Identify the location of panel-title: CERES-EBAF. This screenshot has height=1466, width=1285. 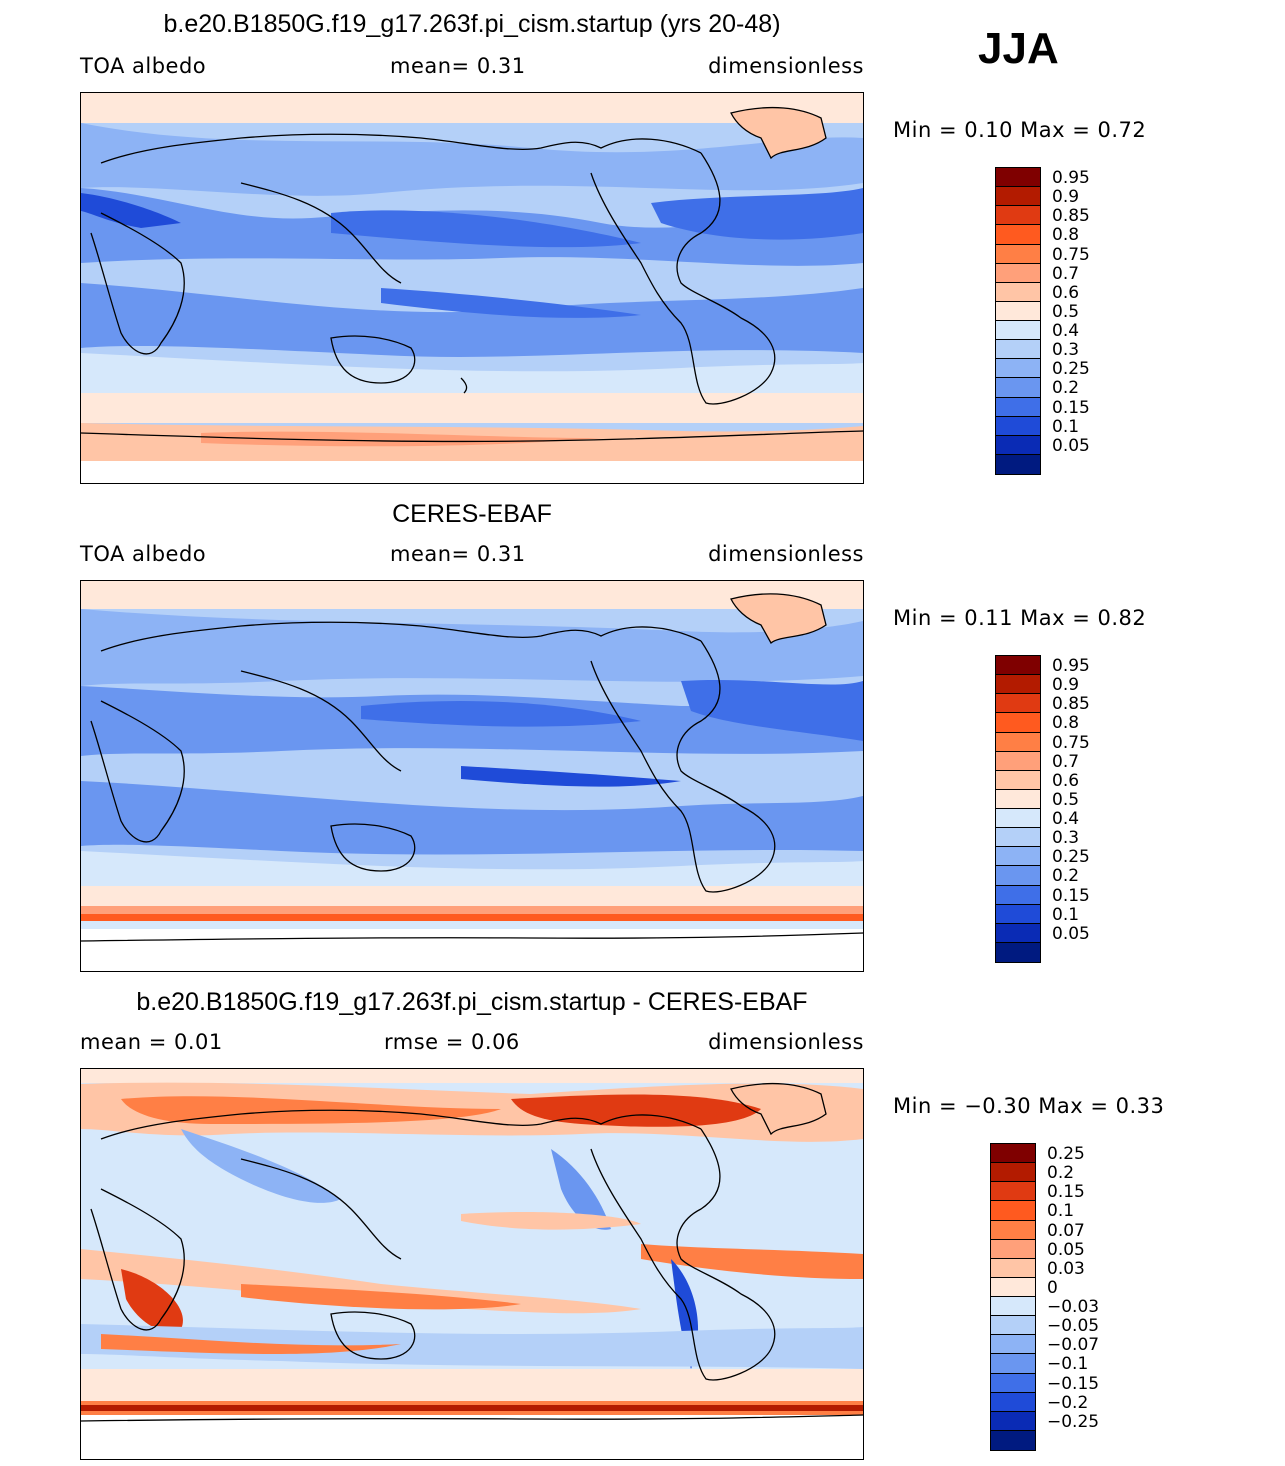
(472, 514).